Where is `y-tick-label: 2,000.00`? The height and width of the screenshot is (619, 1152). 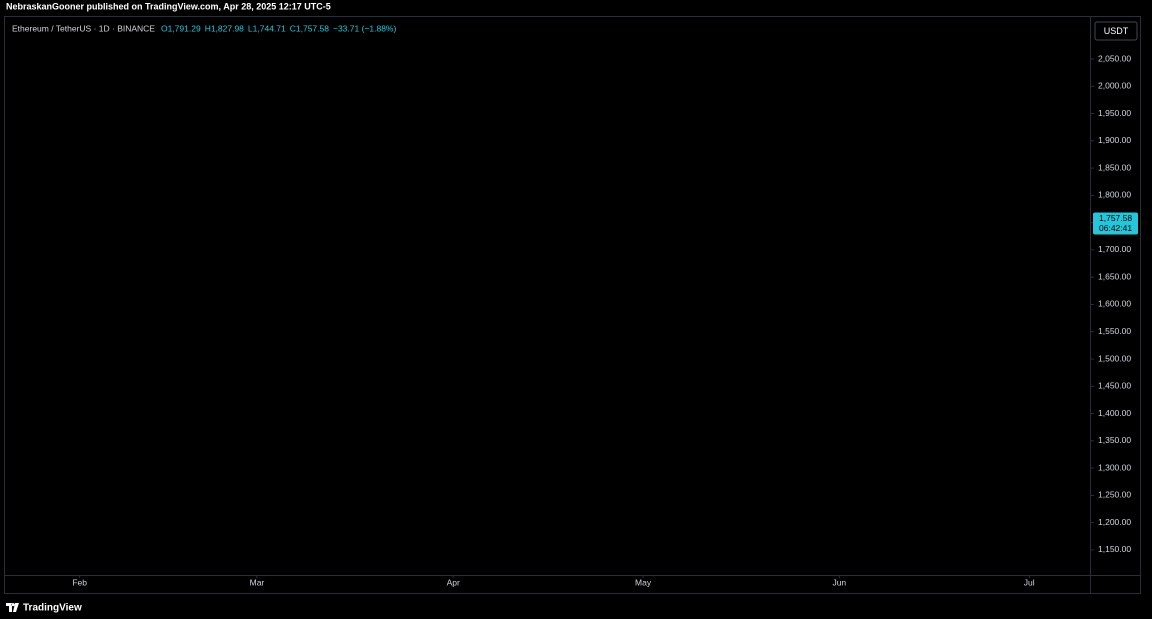 y-tick-label: 2,000.00 is located at coordinates (1114, 86).